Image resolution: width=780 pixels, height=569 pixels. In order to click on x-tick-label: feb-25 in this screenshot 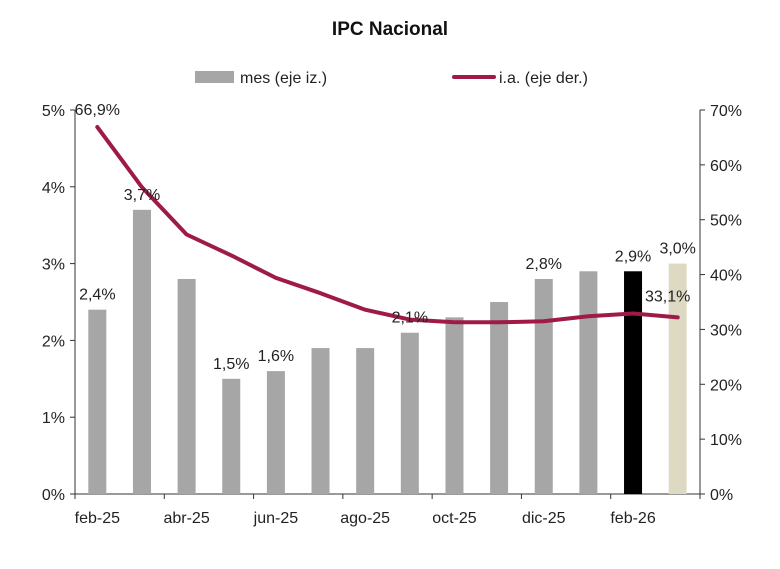, I will do `click(97, 518)`.